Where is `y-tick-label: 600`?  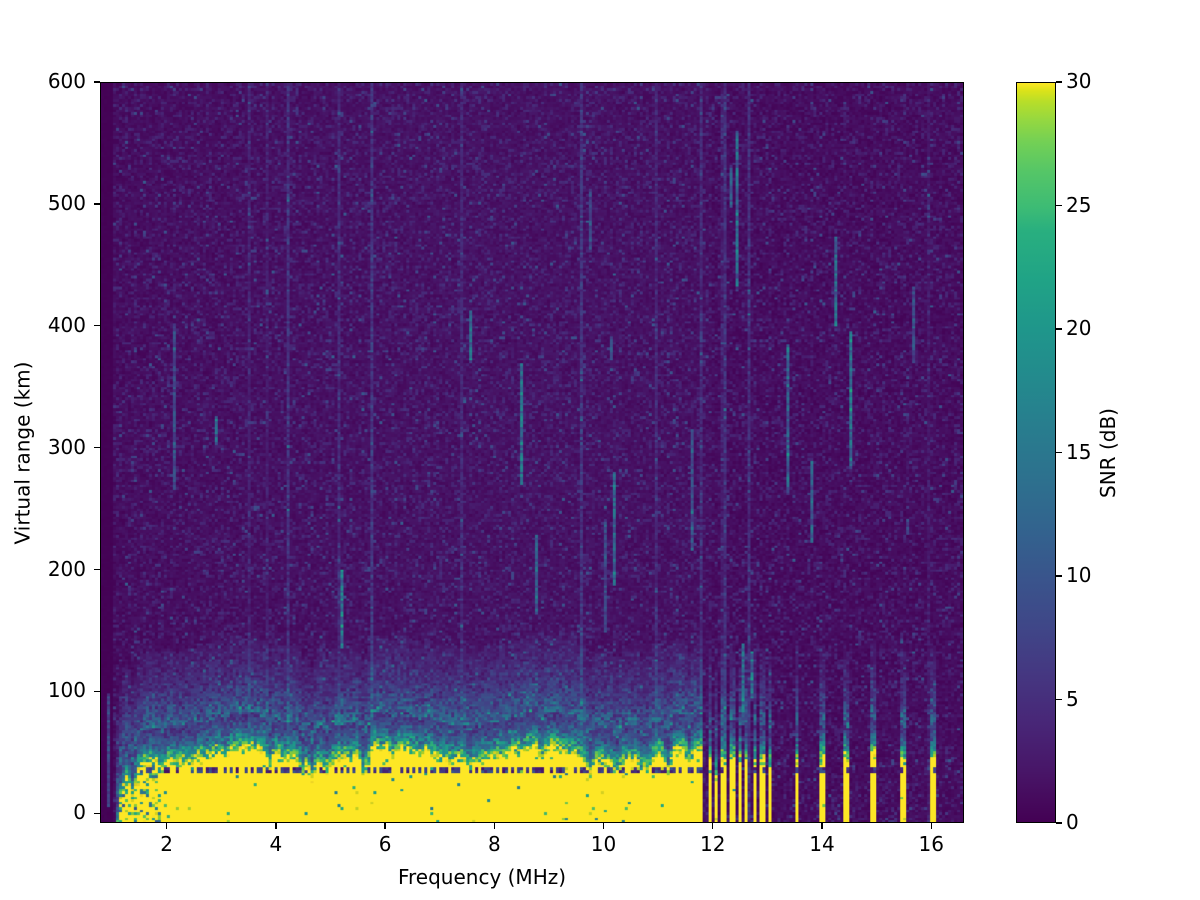
y-tick-label: 600 is located at coordinates (66, 81).